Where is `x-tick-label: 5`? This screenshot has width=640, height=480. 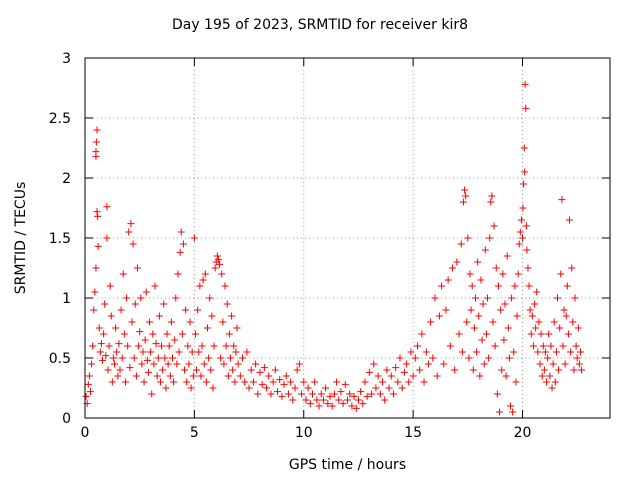
x-tick-label: 5 is located at coordinates (194, 433).